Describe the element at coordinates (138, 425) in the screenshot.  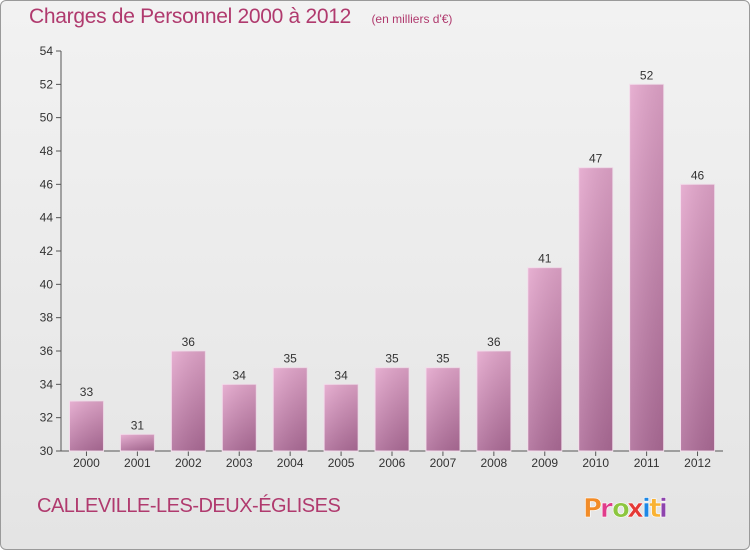
I see `bar-value-label: 31` at that location.